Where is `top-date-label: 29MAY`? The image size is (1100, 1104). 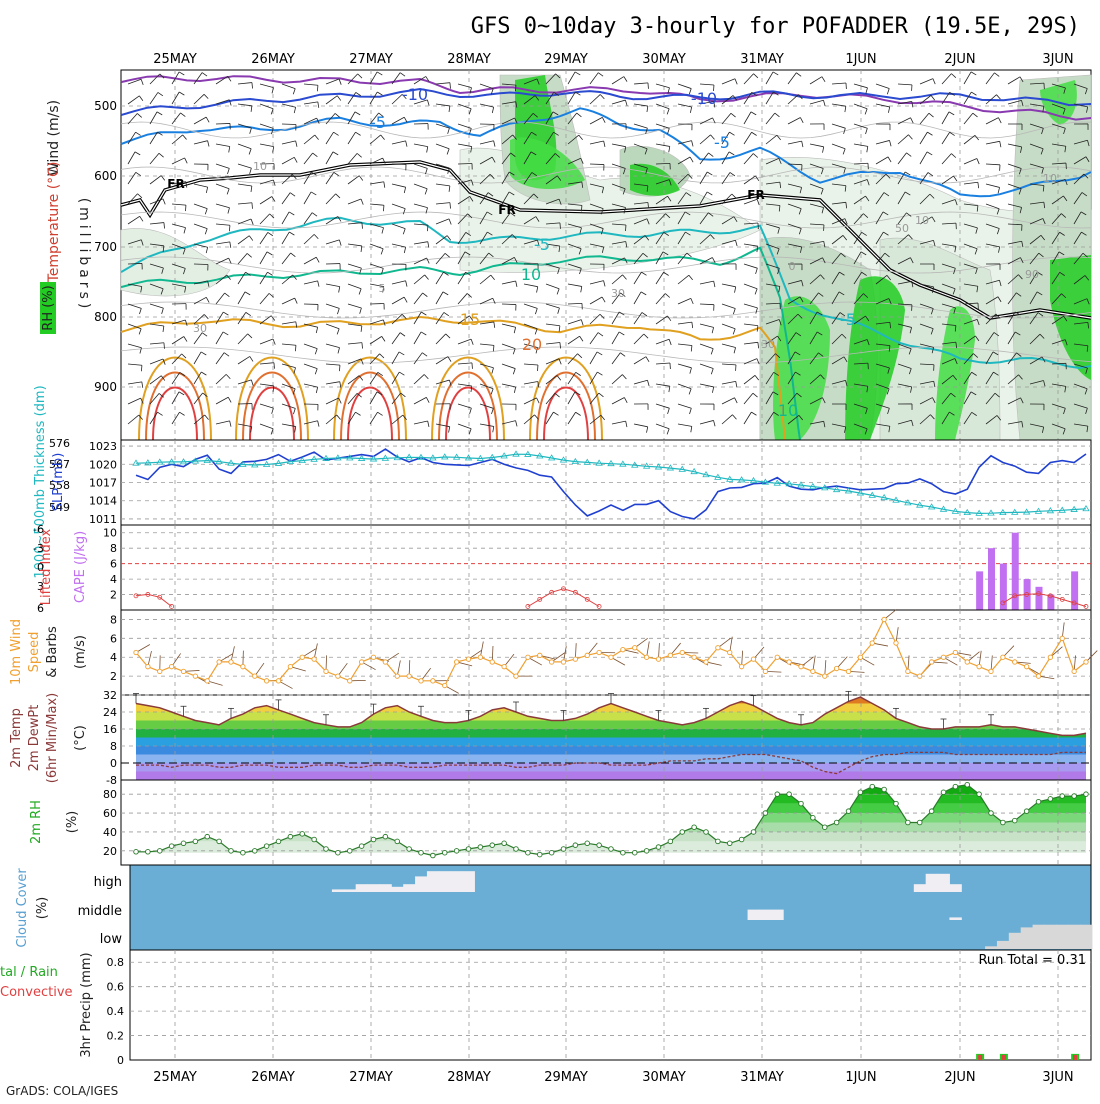 top-date-label: 29MAY is located at coordinates (566, 59).